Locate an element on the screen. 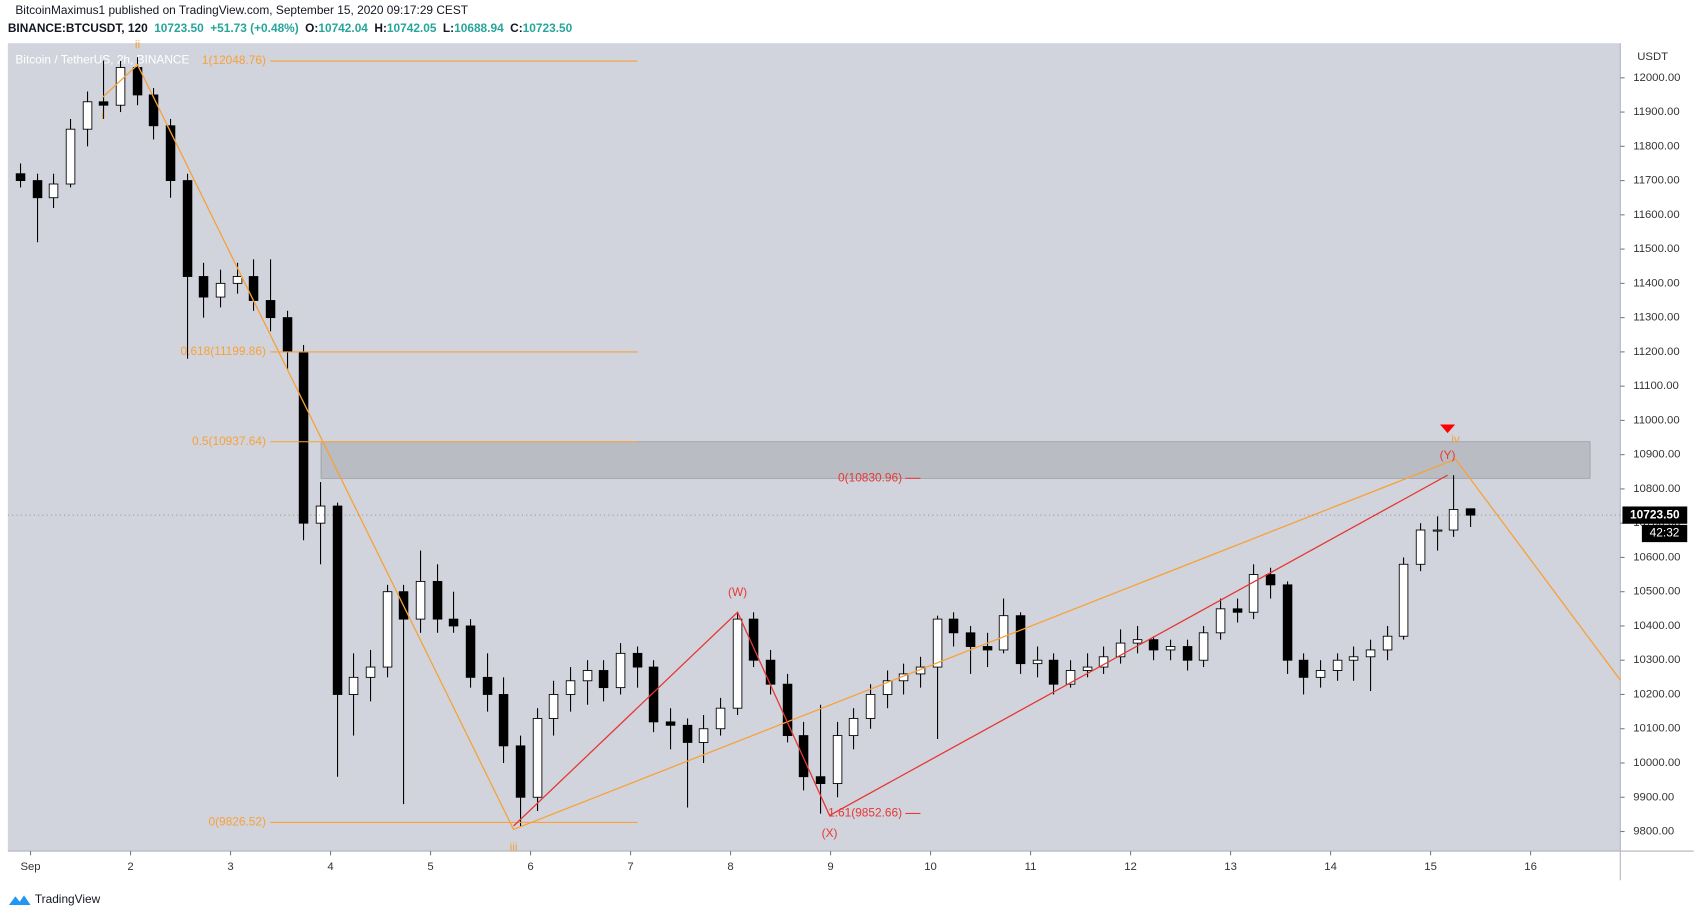  countdown-tag is located at coordinates (1664, 533).